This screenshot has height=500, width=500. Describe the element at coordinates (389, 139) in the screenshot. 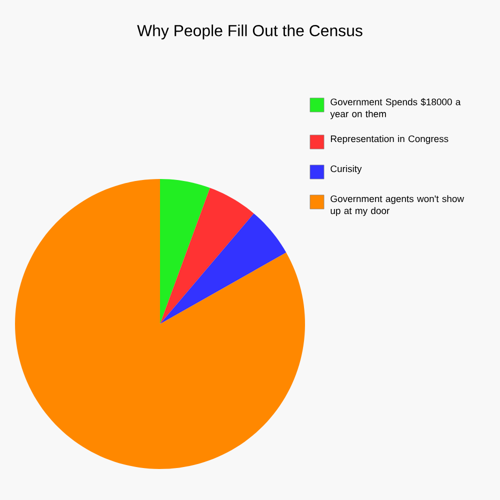

I see `legend-label: Representation in Congress` at that location.